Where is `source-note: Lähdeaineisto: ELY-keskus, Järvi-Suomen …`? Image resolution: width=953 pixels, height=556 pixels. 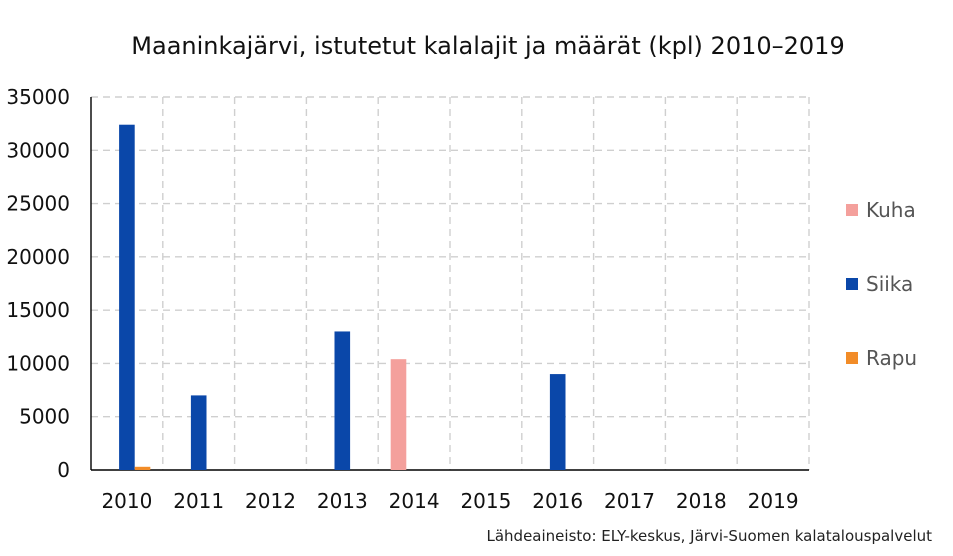 source-note: Lähdeaineisto: ELY-keskus, Järvi-Suomen … is located at coordinates (710, 536).